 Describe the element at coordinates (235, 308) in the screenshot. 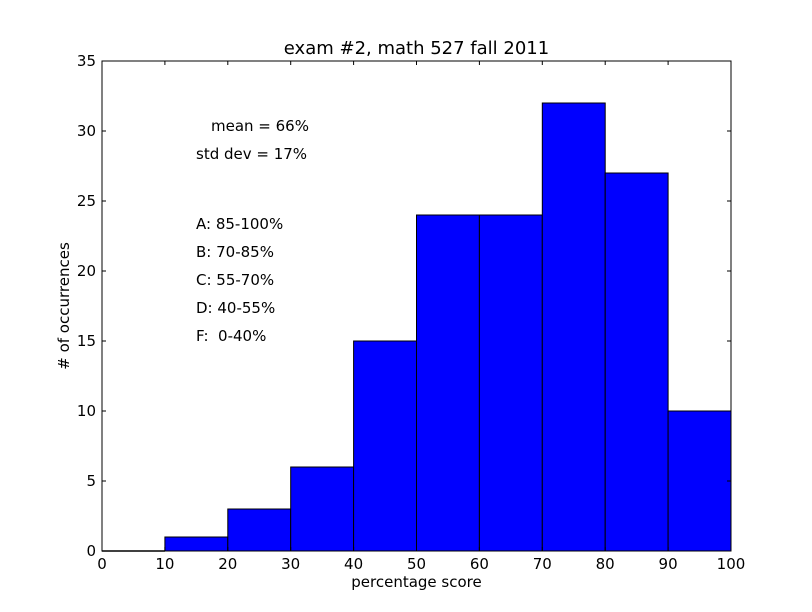

I see `annotation-grade-d: D: 40-55%` at that location.